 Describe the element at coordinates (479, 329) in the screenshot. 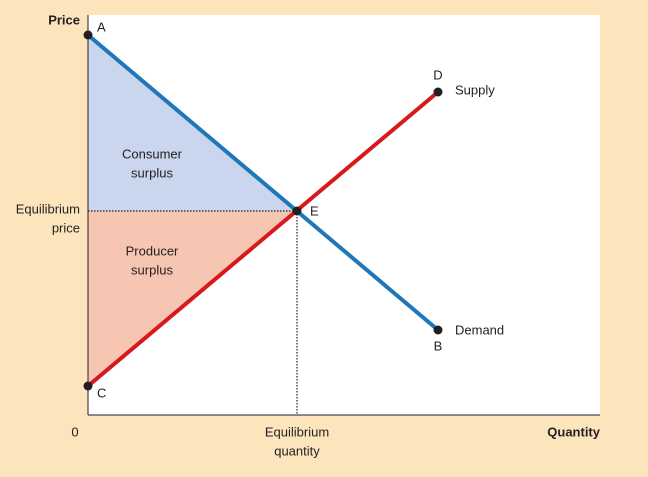

I see `curve-label: Demand` at that location.